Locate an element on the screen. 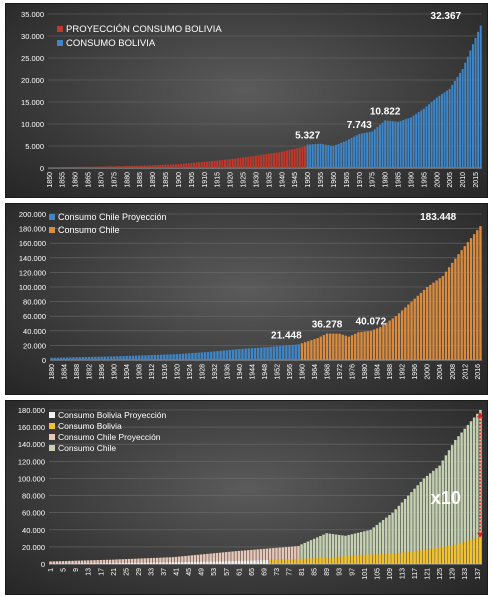 The width and height of the screenshot is (492, 597). x-tick-label: 1932 is located at coordinates (215, 372).